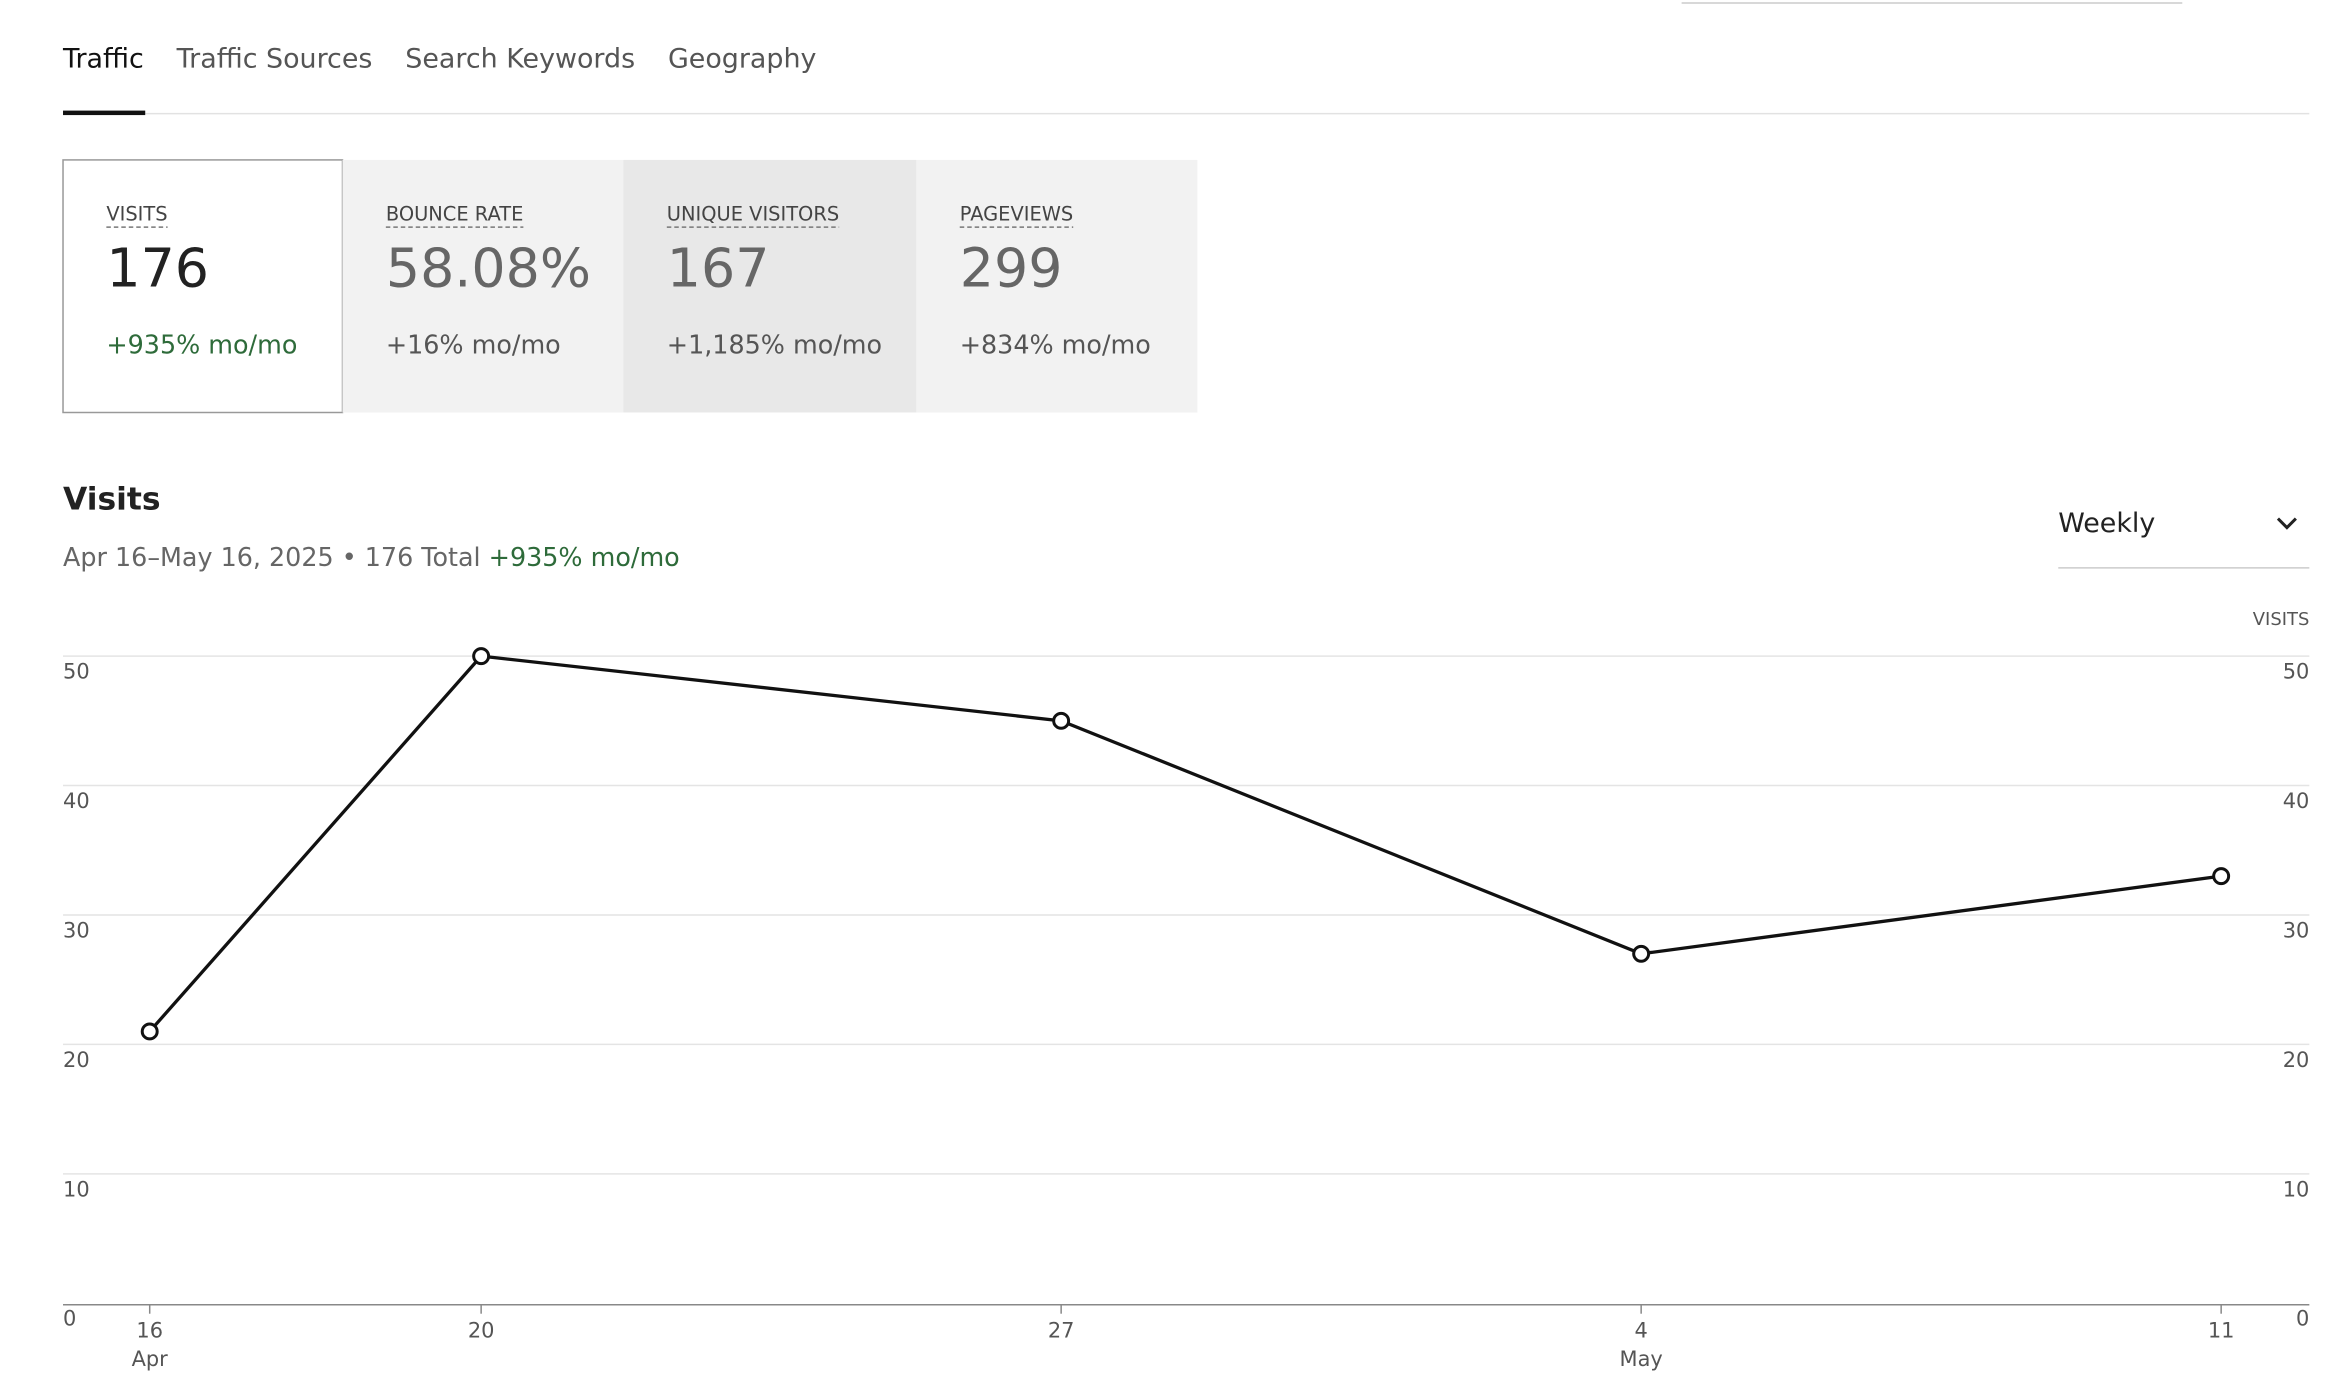 The image size is (2332, 1376). Describe the element at coordinates (1640, 1331) in the screenshot. I see `x-tick-label: 4` at that location.